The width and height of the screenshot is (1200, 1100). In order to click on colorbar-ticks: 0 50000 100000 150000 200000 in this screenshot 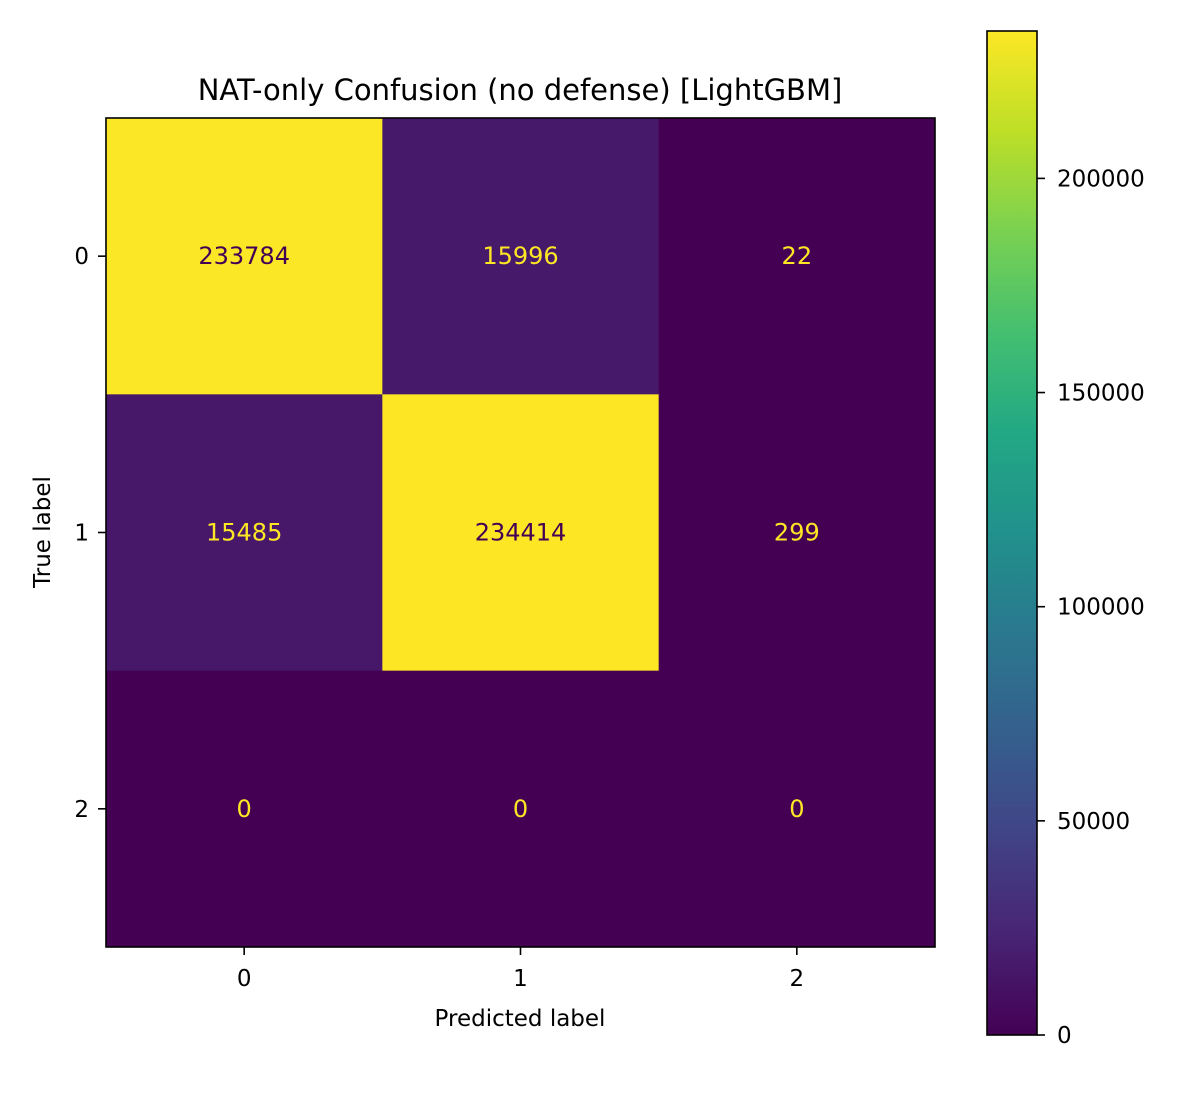, I will do `click(1091, 607)`.